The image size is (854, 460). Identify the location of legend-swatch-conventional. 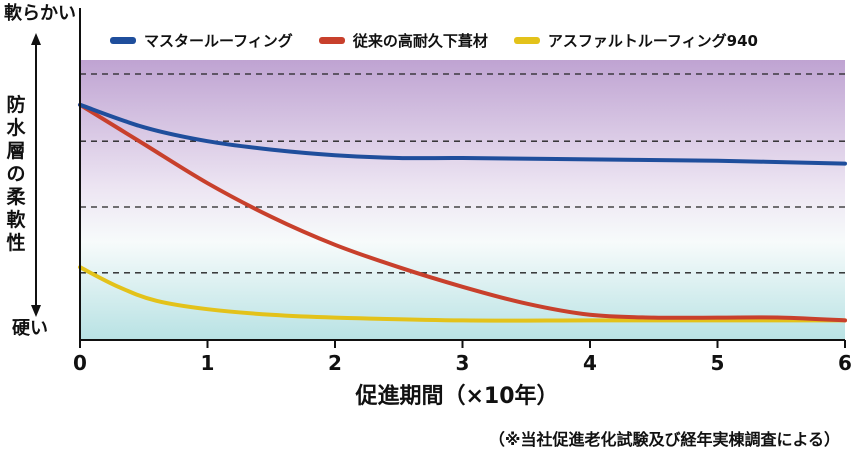
(331, 40).